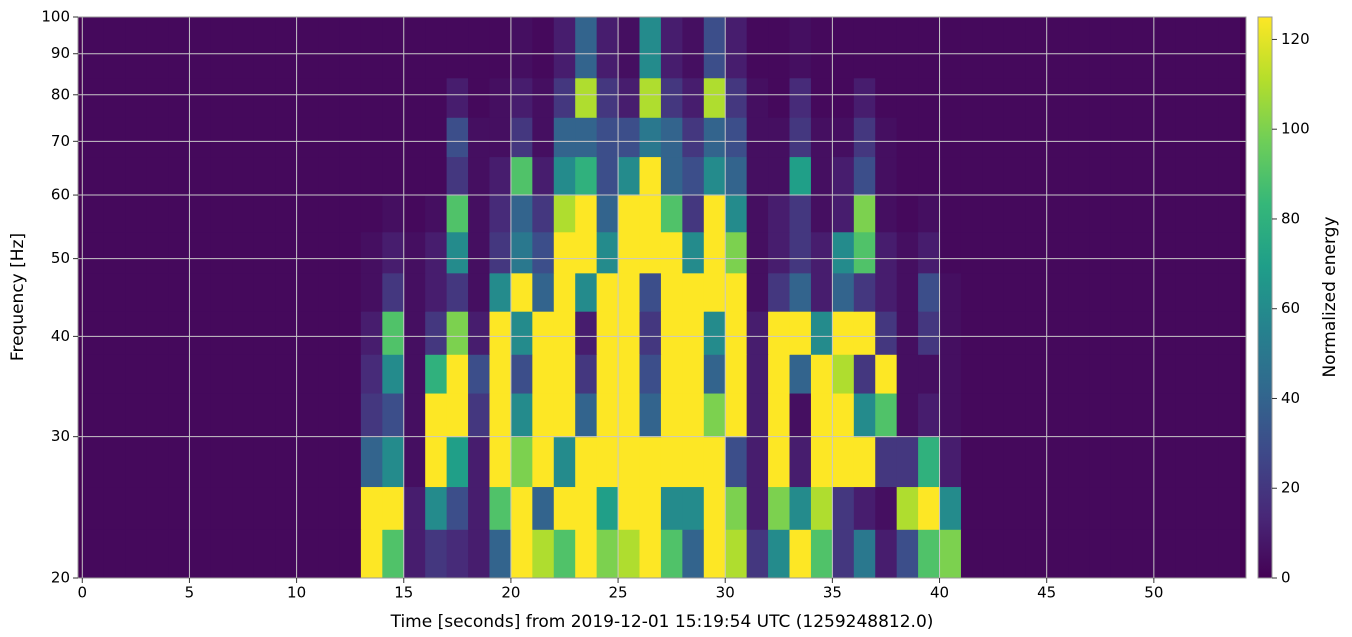 This screenshot has height=637, width=1352. What do you see at coordinates (190, 593) in the screenshot?
I see `x-tick-label: 5` at bounding box center [190, 593].